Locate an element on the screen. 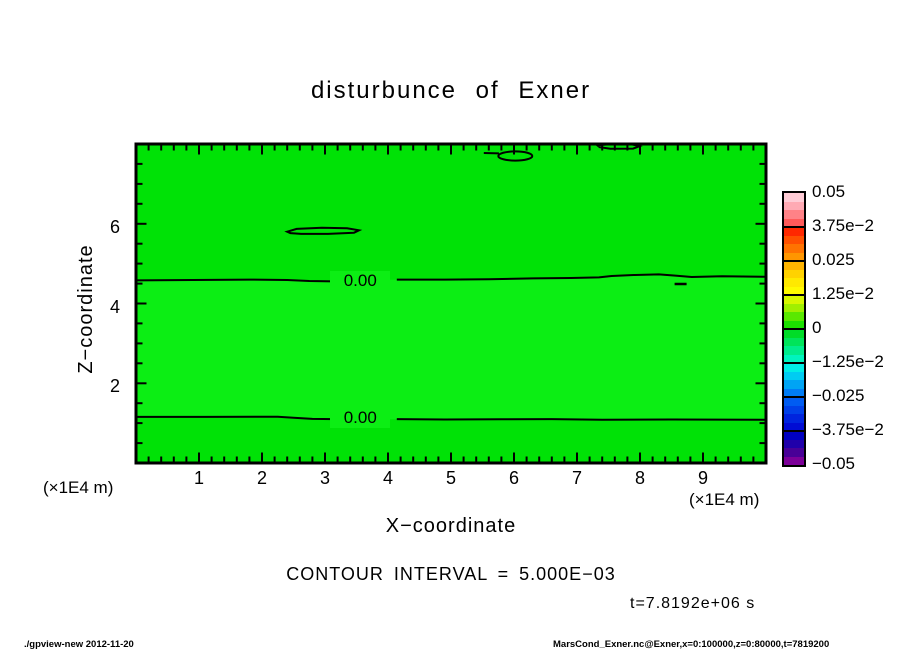  x-tick-label: 9 is located at coordinates (702, 478).